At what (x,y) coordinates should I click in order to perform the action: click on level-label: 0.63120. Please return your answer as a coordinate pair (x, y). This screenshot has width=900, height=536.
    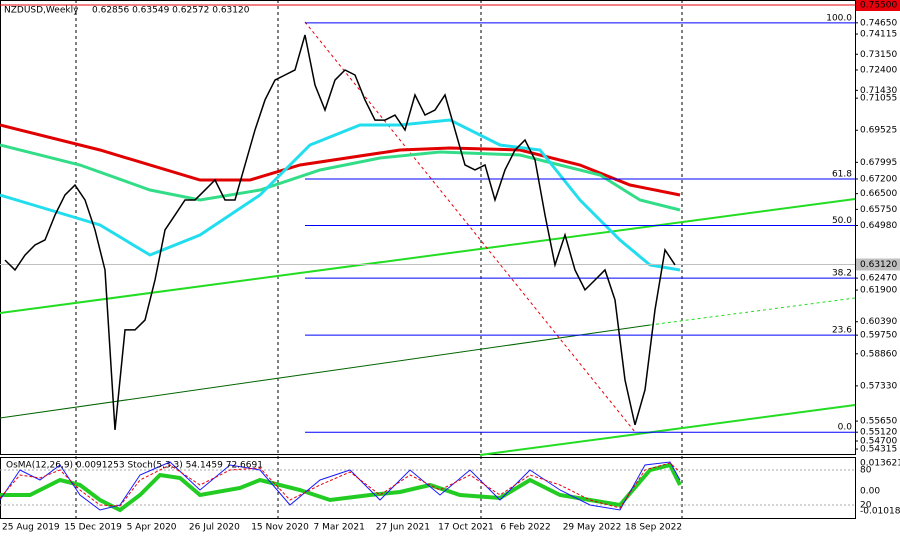
    Looking at the image, I should click on (878, 265).